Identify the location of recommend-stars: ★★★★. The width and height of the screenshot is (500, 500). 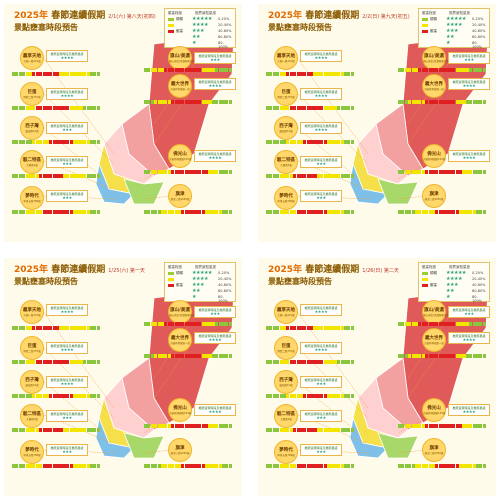
(215, 411).